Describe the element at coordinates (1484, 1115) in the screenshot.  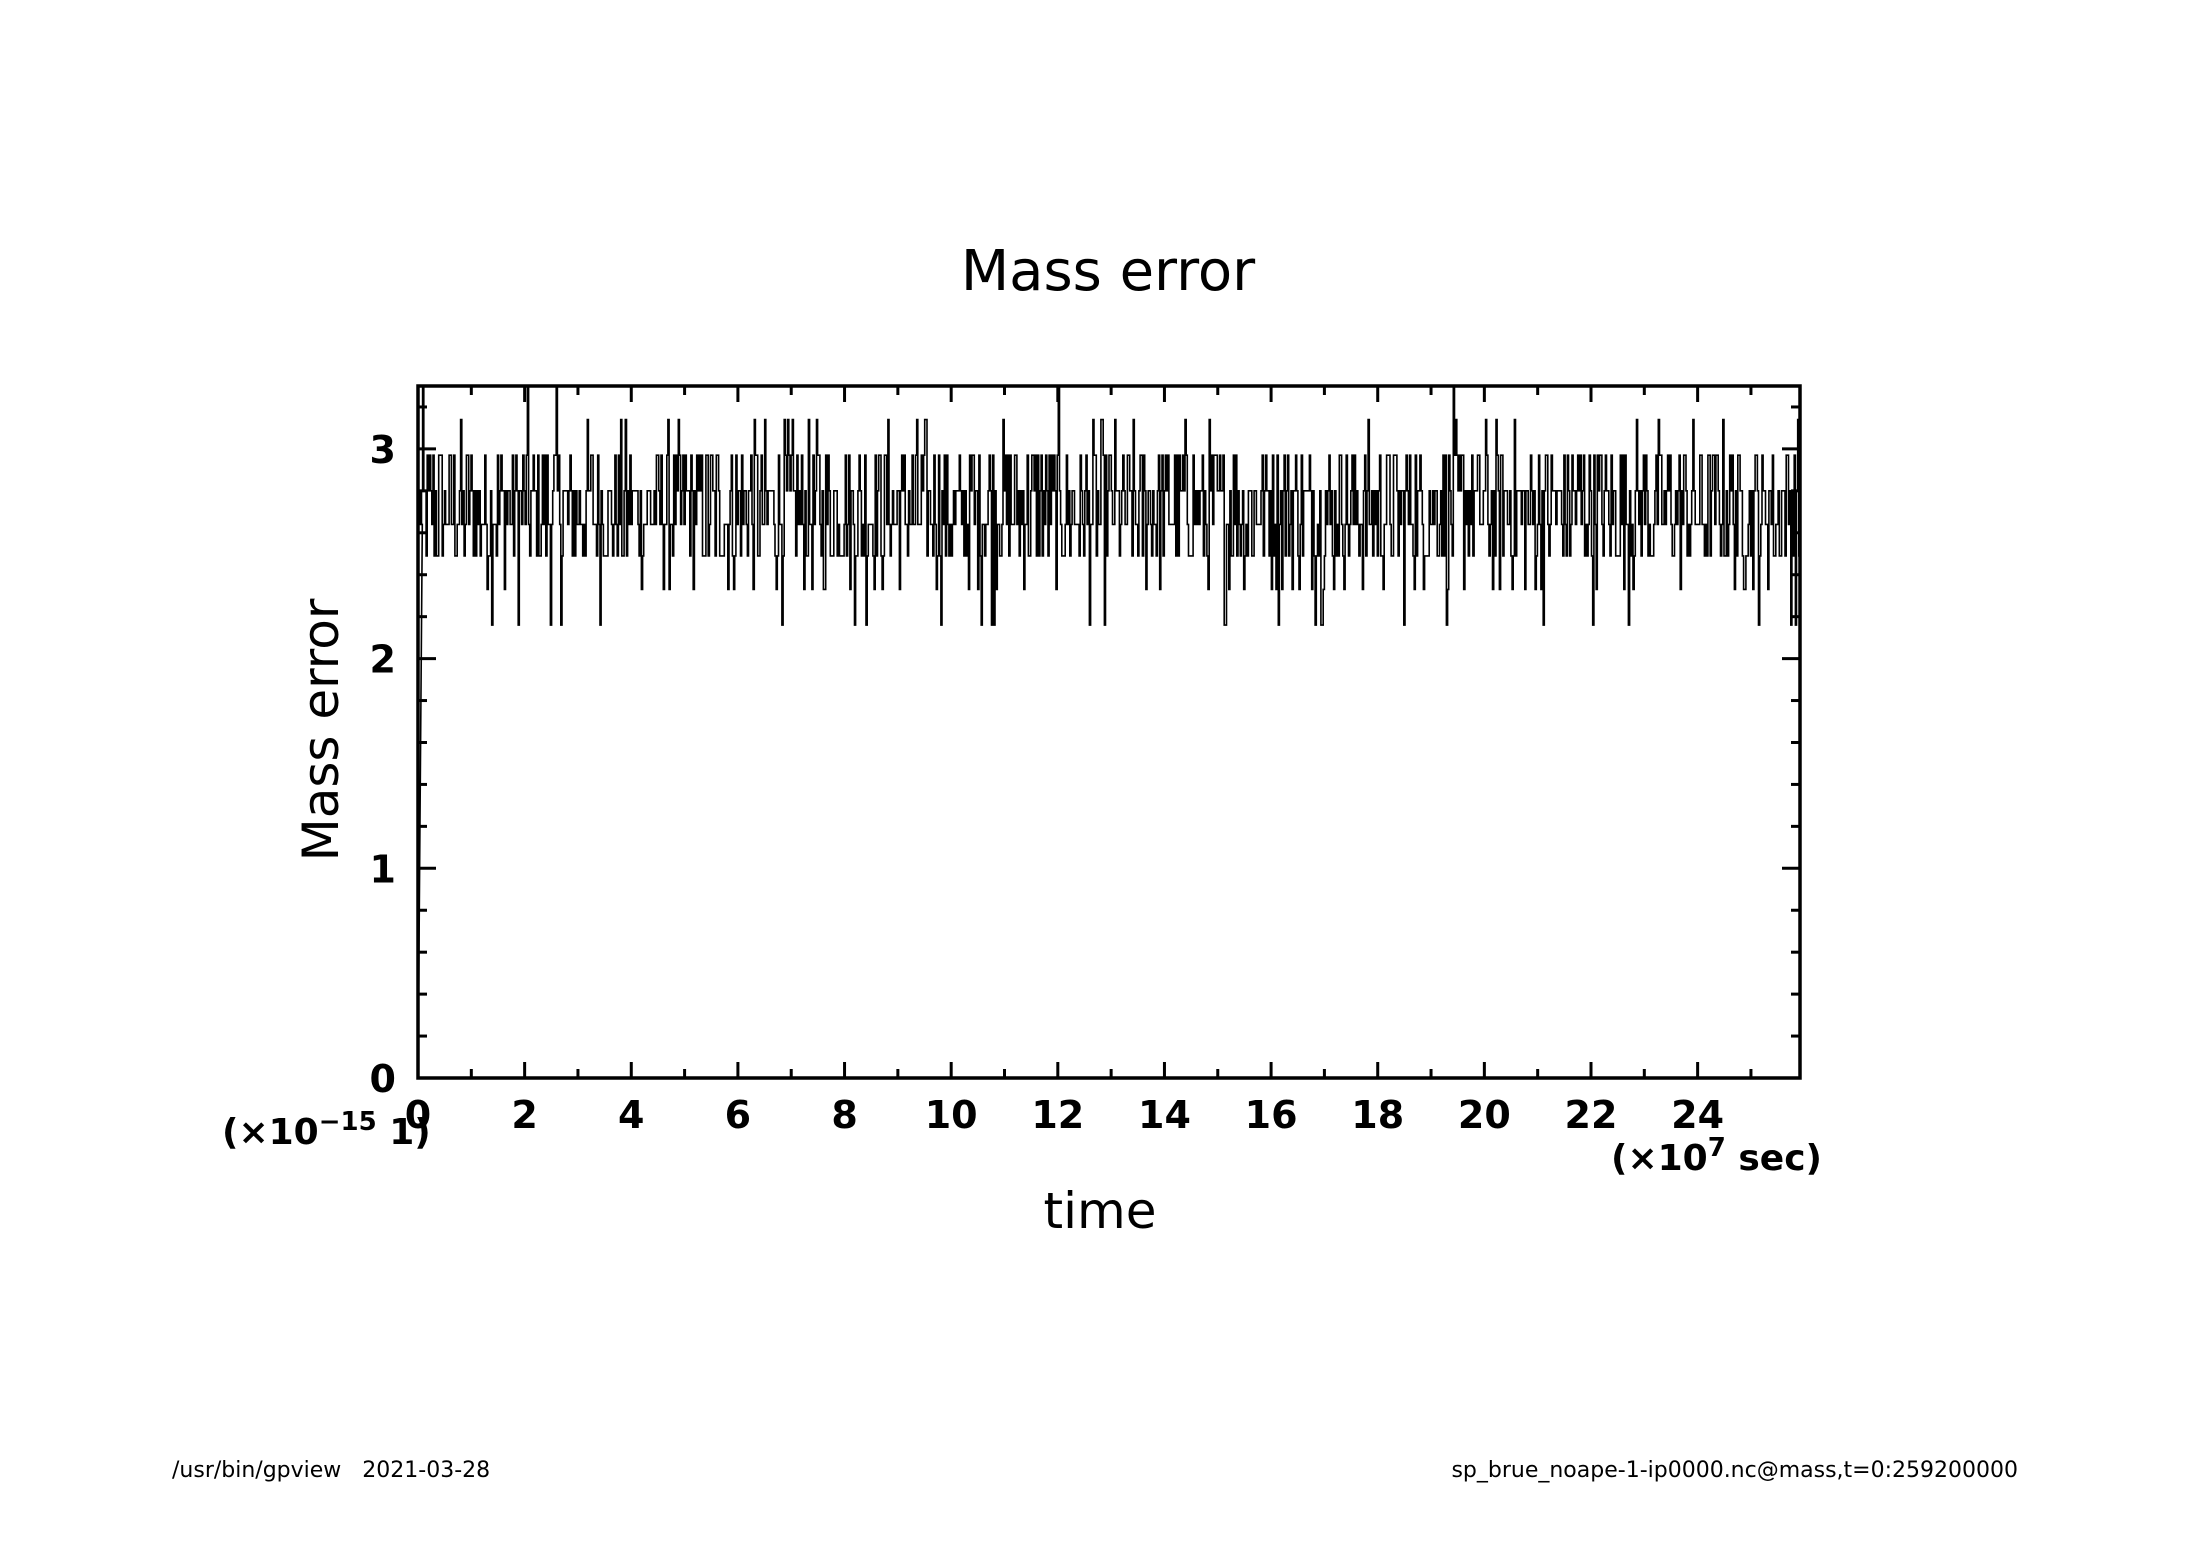
I see `x-tick-label: 20` at that location.